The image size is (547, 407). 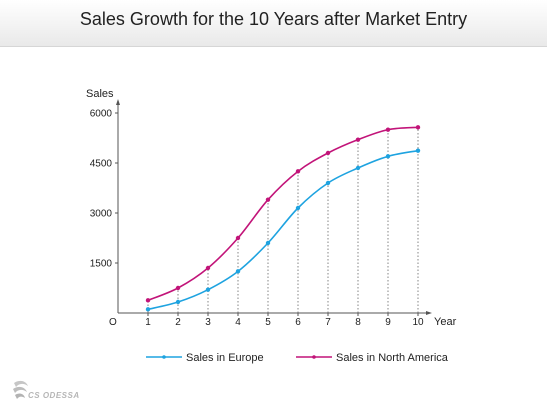 I want to click on x-tick-label-3: 3, so click(x=208, y=322).